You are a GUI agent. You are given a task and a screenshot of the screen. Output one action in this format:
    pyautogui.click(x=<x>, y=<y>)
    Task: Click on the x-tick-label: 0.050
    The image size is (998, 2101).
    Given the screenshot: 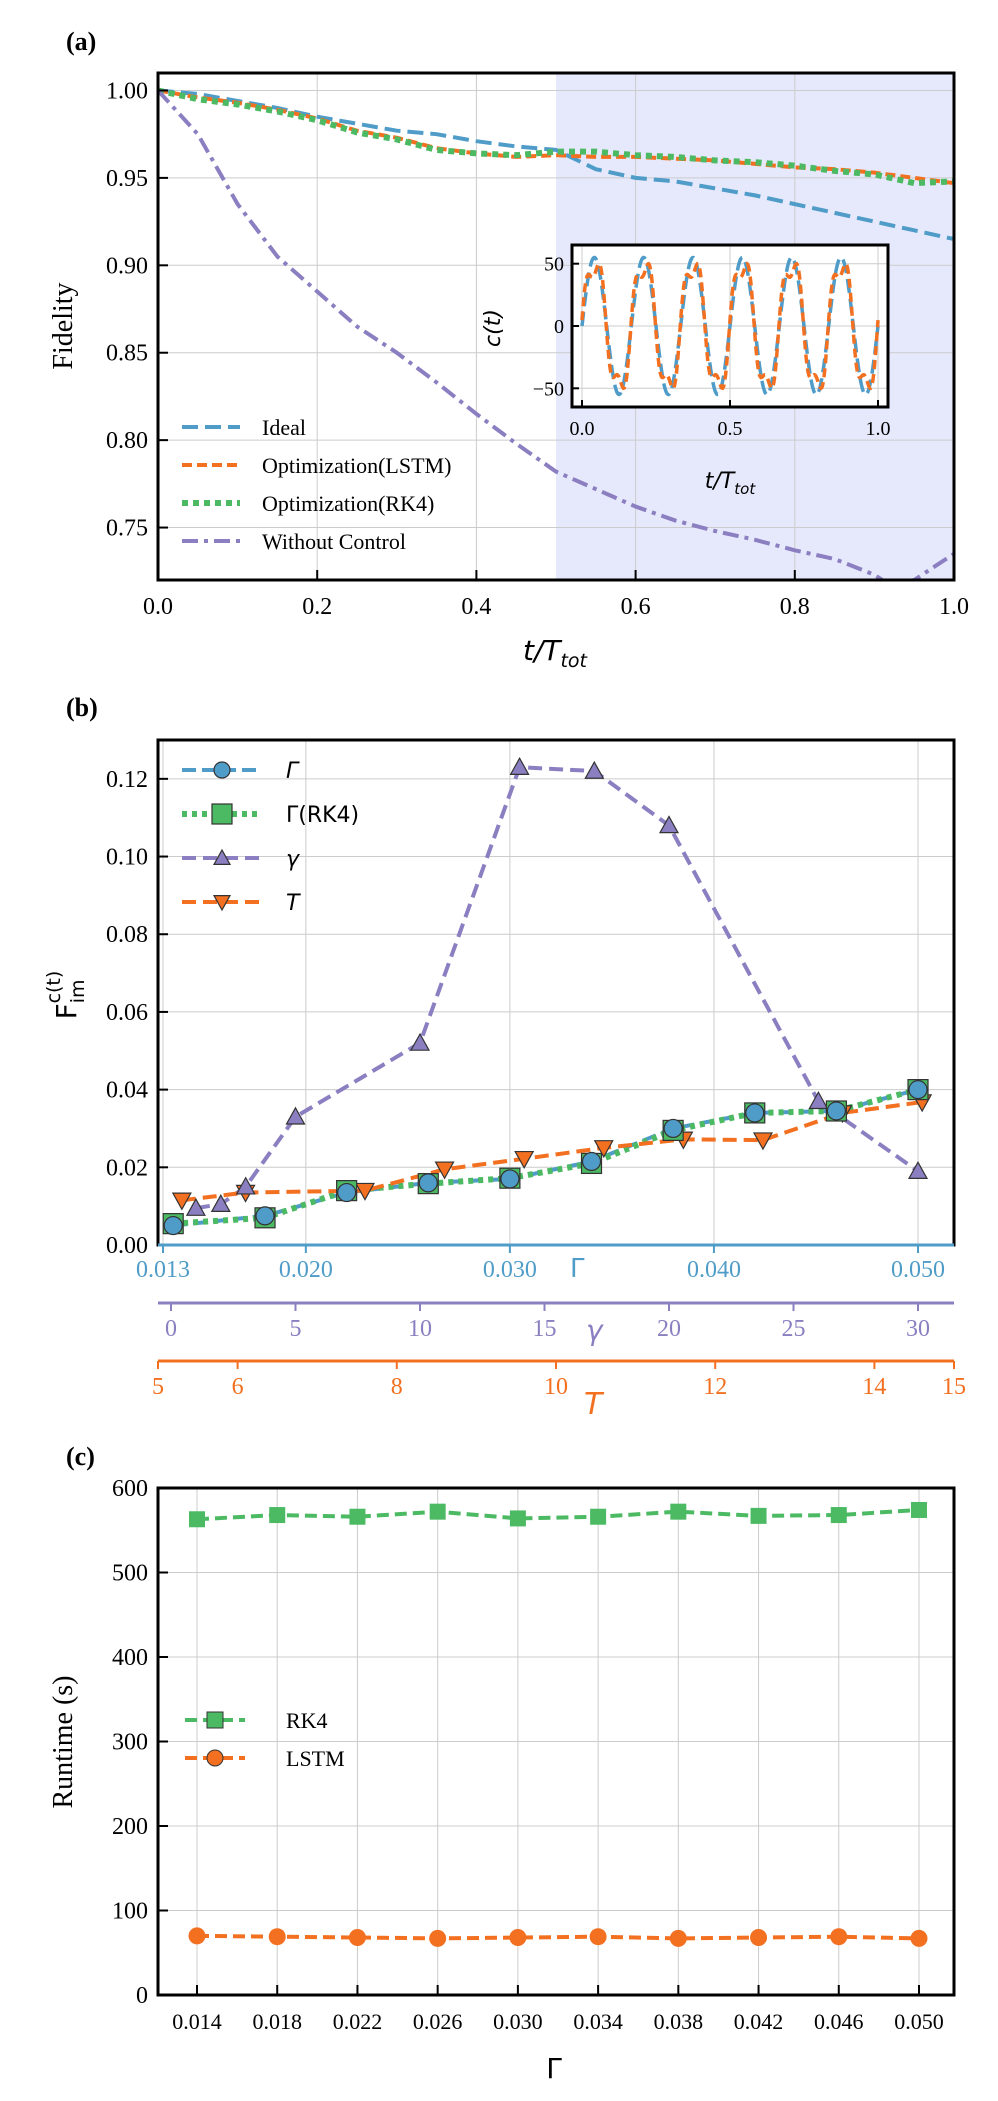 What is the action you would take?
    pyautogui.click(x=919, y=2021)
    